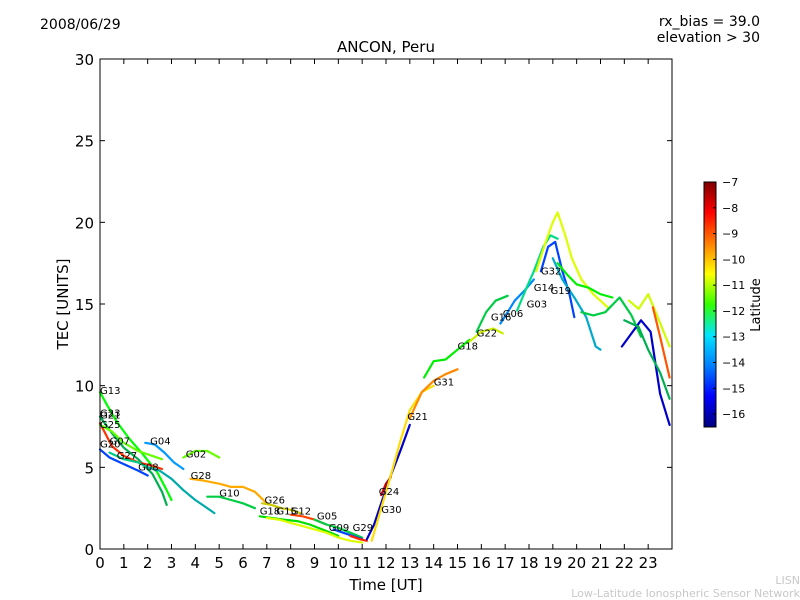  What do you see at coordinates (362, 563) in the screenshot?
I see `x-tick-label: 11` at bounding box center [362, 563].